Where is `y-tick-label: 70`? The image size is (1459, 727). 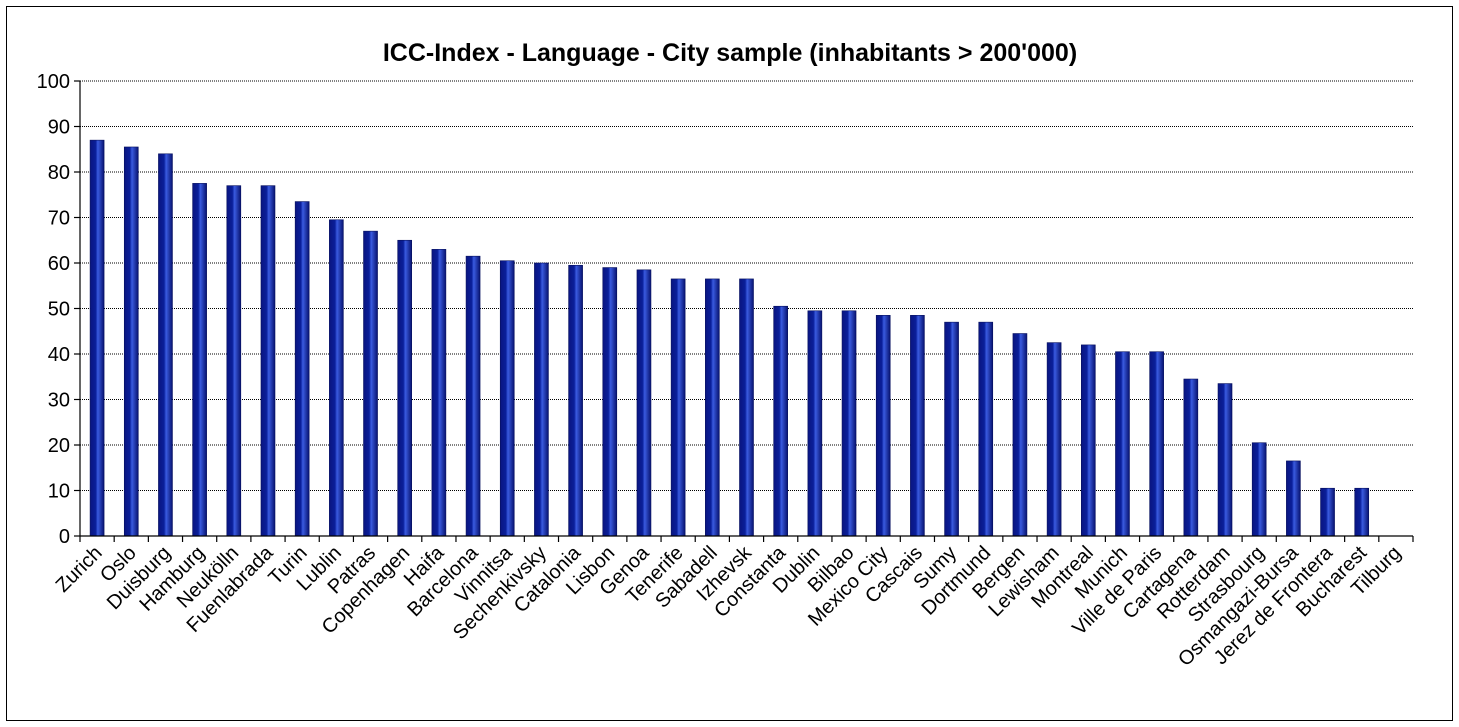 y-tick-label: 70 is located at coordinates (59, 219).